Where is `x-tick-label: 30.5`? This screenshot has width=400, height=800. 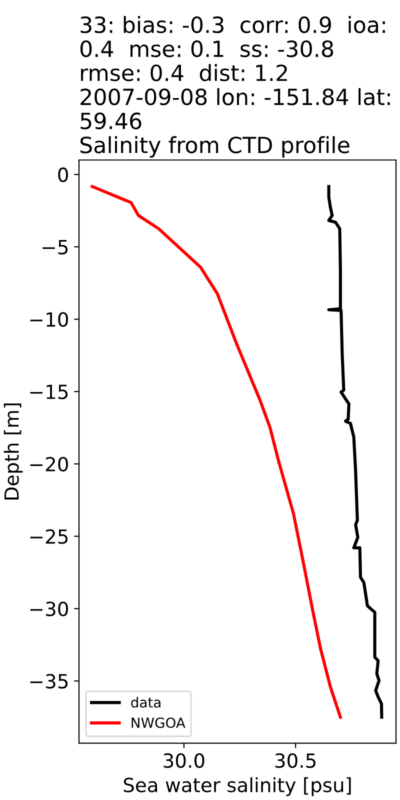
x-tick-label: 30.5 is located at coordinates (295, 760).